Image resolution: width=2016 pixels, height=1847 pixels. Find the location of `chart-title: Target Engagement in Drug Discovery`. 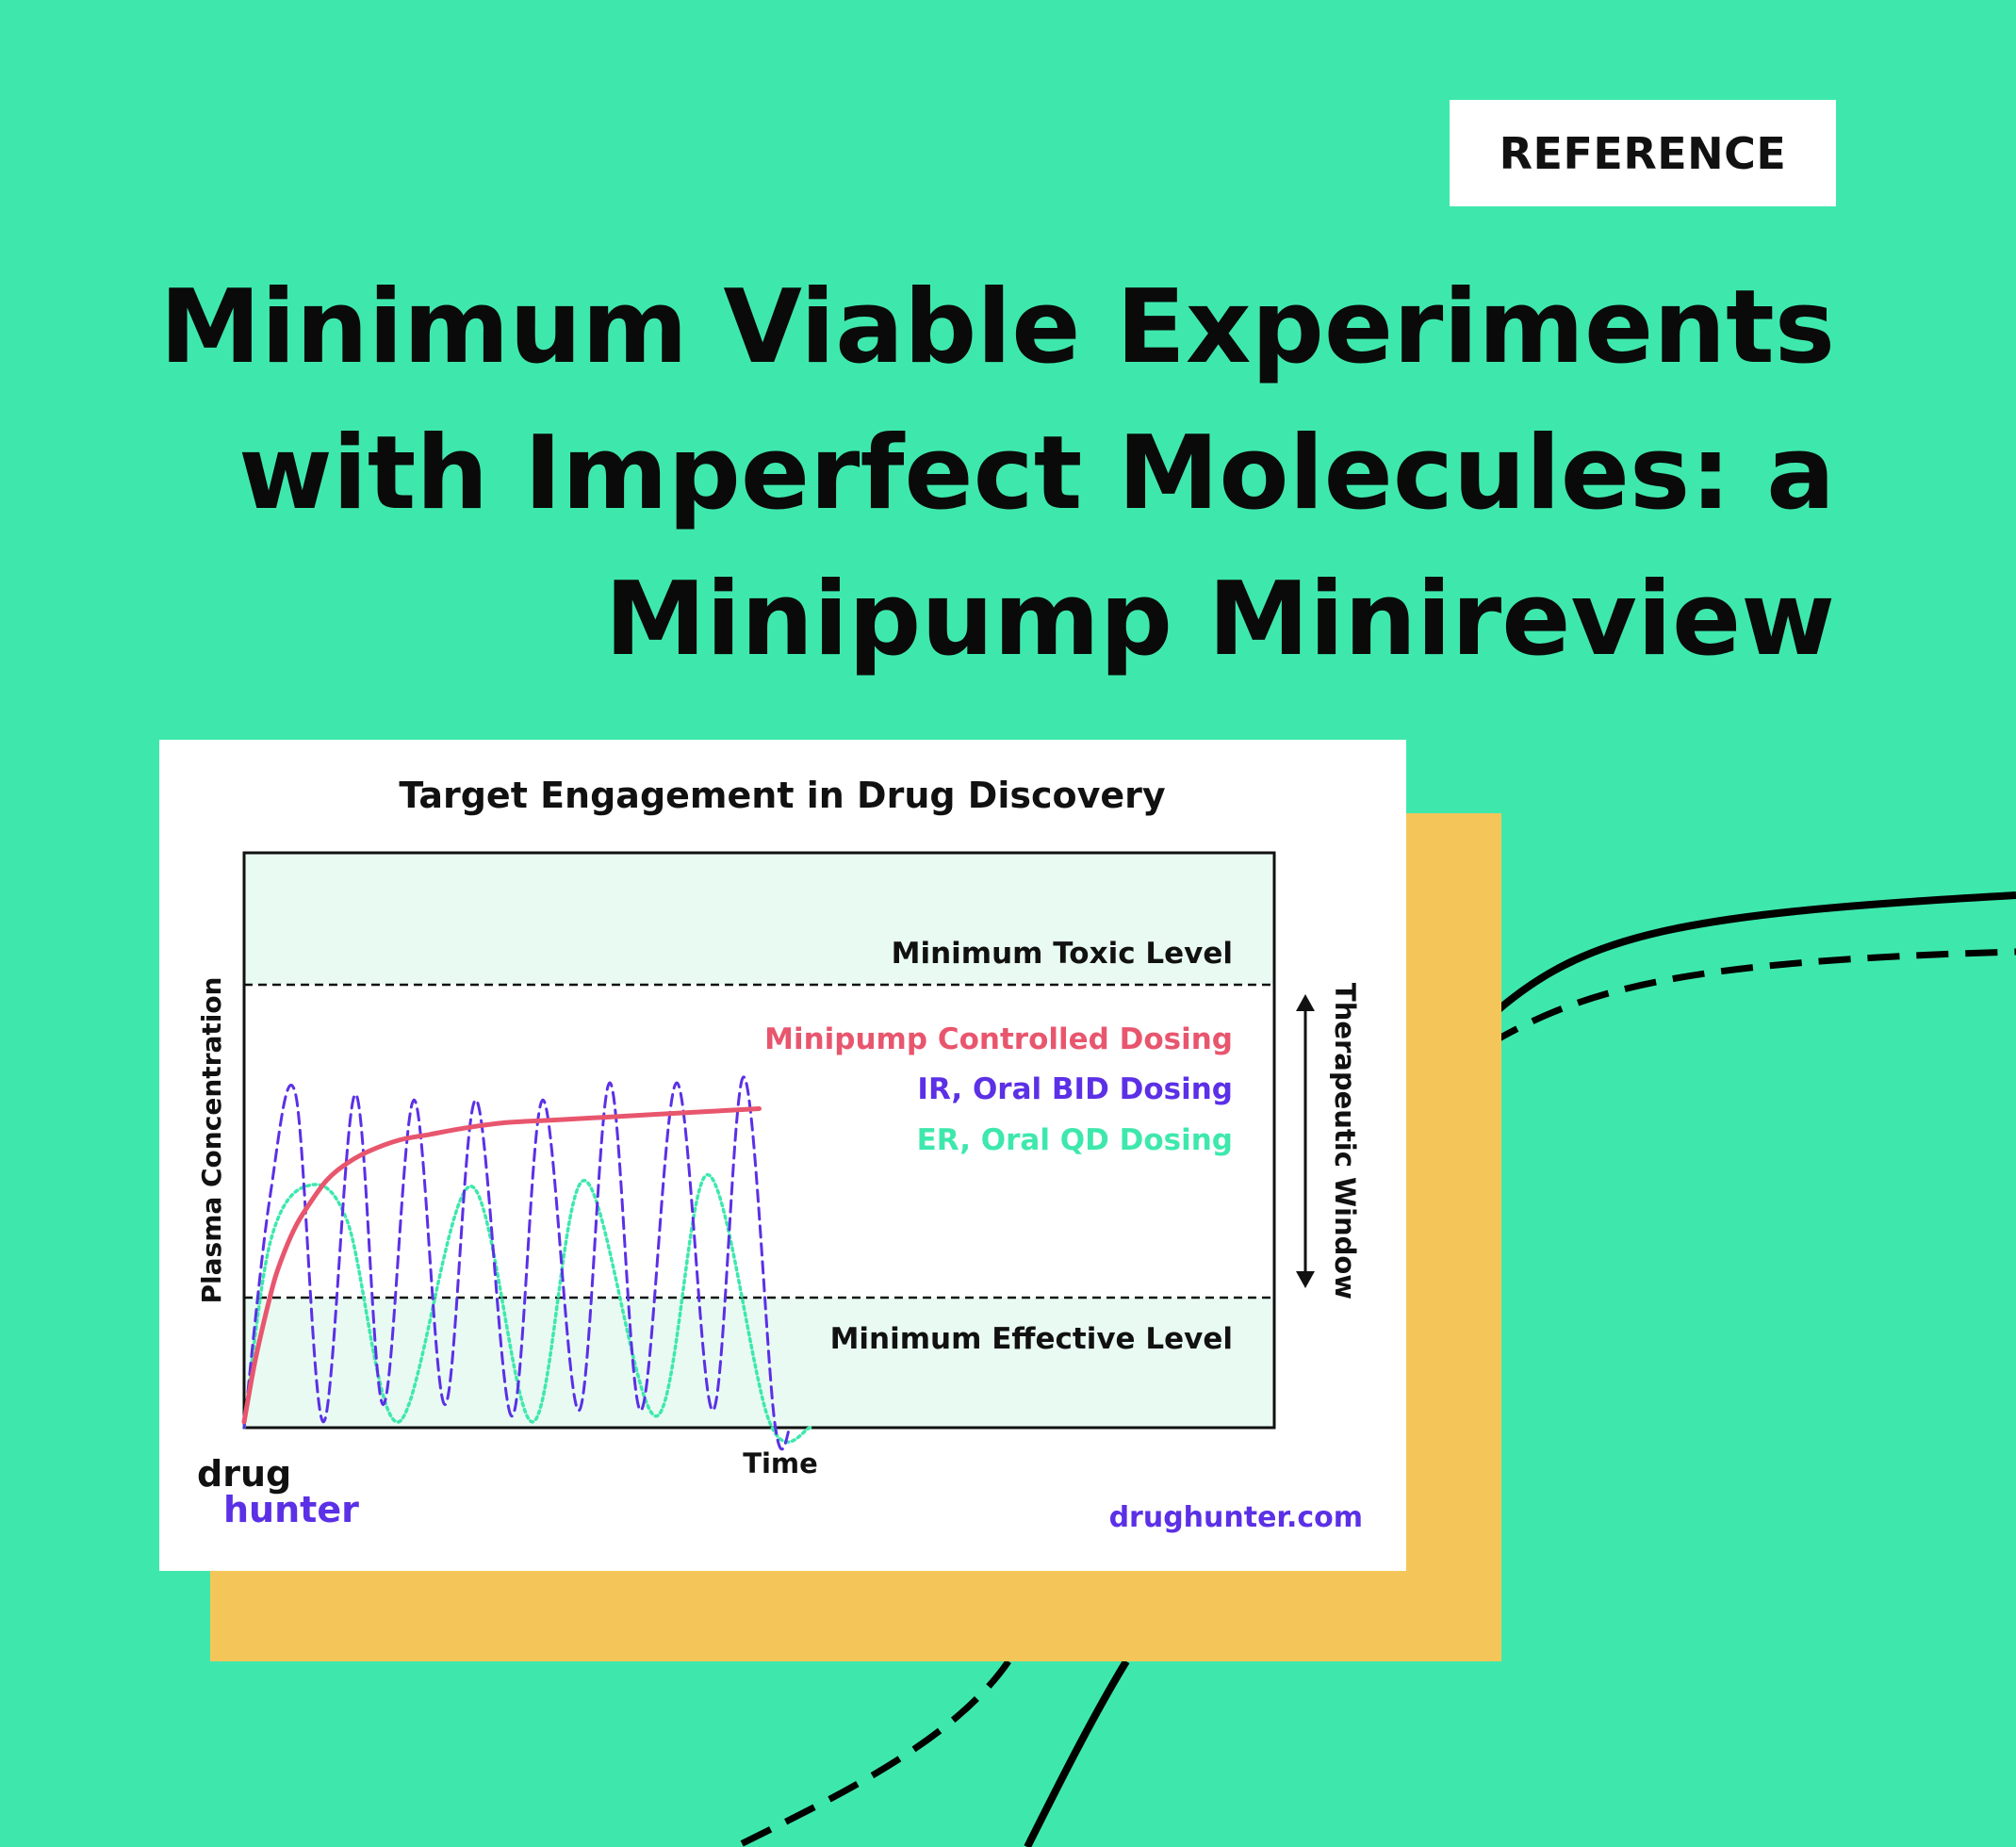

chart-title: Target Engagement in Drug Discovery is located at coordinates (782, 796).